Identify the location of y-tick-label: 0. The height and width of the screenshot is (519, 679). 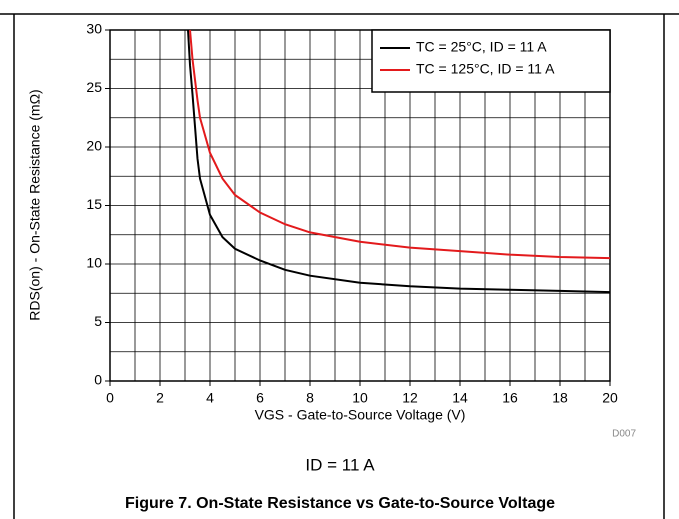
(98, 380).